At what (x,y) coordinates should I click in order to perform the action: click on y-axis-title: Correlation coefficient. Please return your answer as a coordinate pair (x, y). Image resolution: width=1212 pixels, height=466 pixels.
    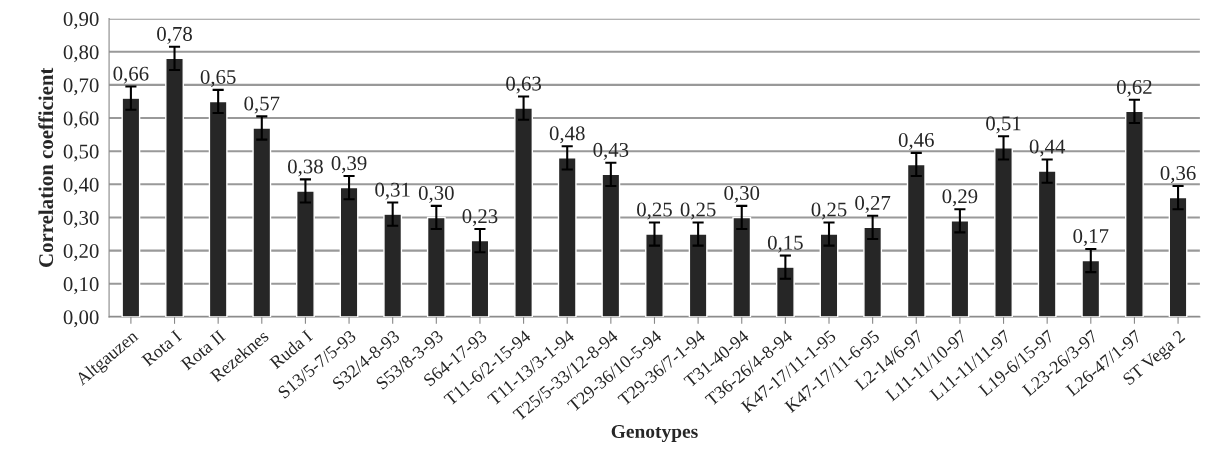
    Looking at the image, I should click on (46, 167).